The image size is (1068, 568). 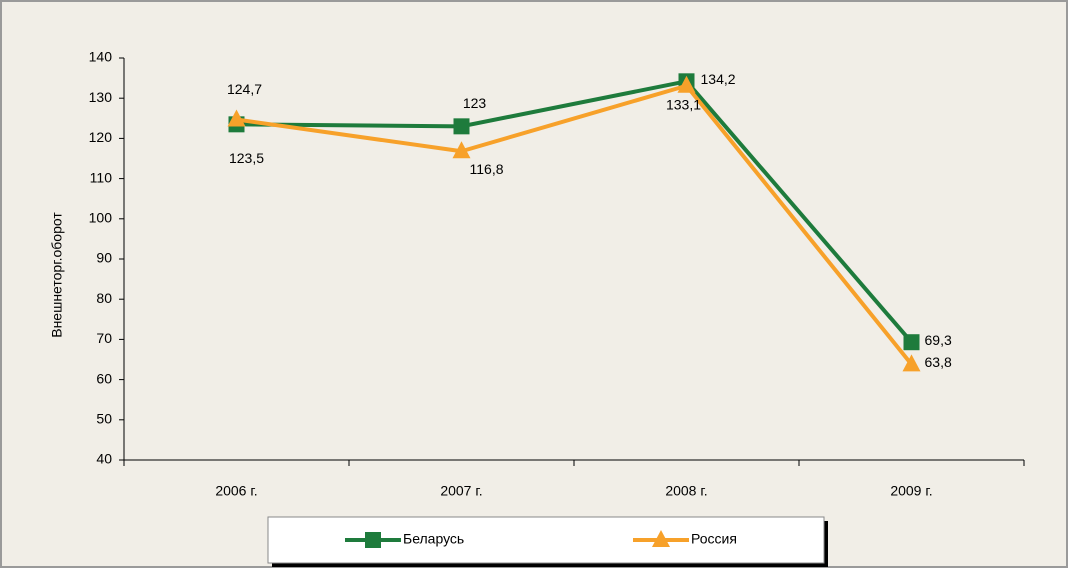 What do you see at coordinates (461, 491) in the screenshot?
I see `x-tick-label: 2007 г.` at bounding box center [461, 491].